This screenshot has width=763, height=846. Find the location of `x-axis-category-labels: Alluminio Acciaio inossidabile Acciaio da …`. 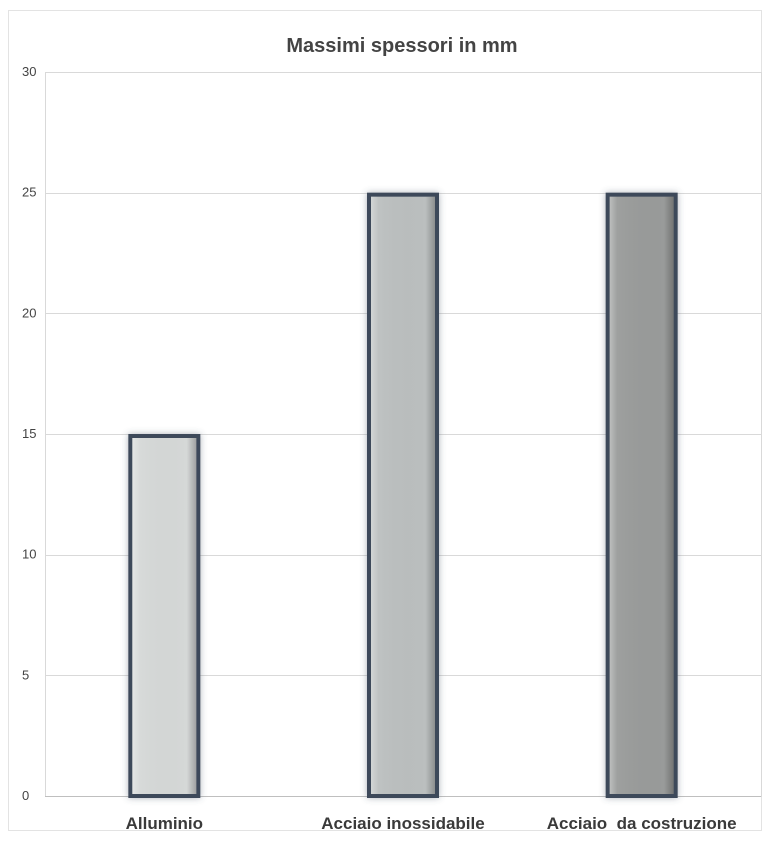

x-axis-category-labels: Alluminio Acciaio inossidabile Acciaio da … is located at coordinates (431, 823).